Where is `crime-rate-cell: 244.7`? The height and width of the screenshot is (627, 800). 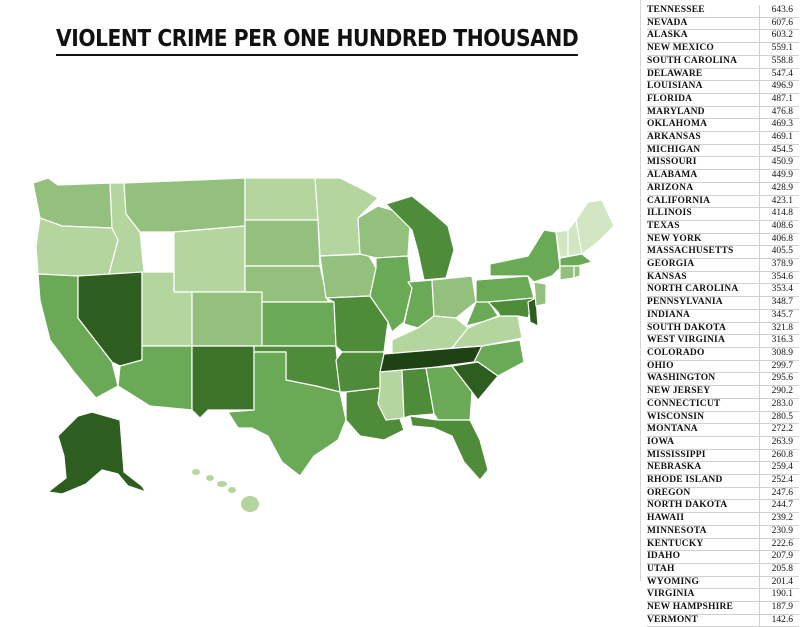 crime-rate-cell: 244.7 is located at coordinates (779, 506).